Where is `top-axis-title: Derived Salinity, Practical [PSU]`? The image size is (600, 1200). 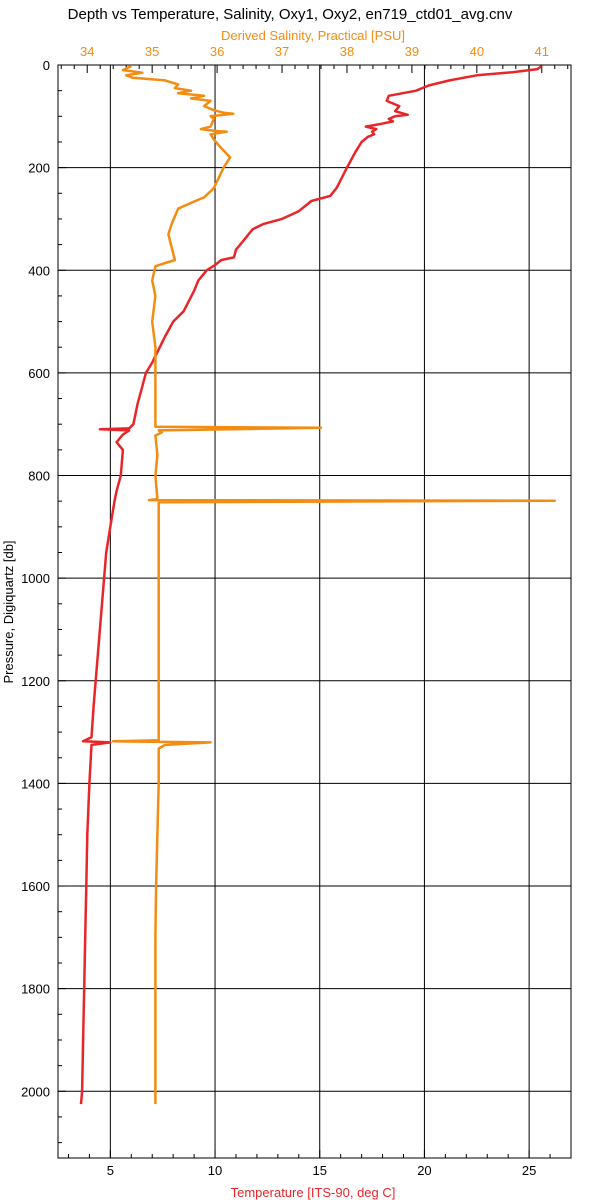
top-axis-title: Derived Salinity, Practical [PSU] is located at coordinates (313, 35).